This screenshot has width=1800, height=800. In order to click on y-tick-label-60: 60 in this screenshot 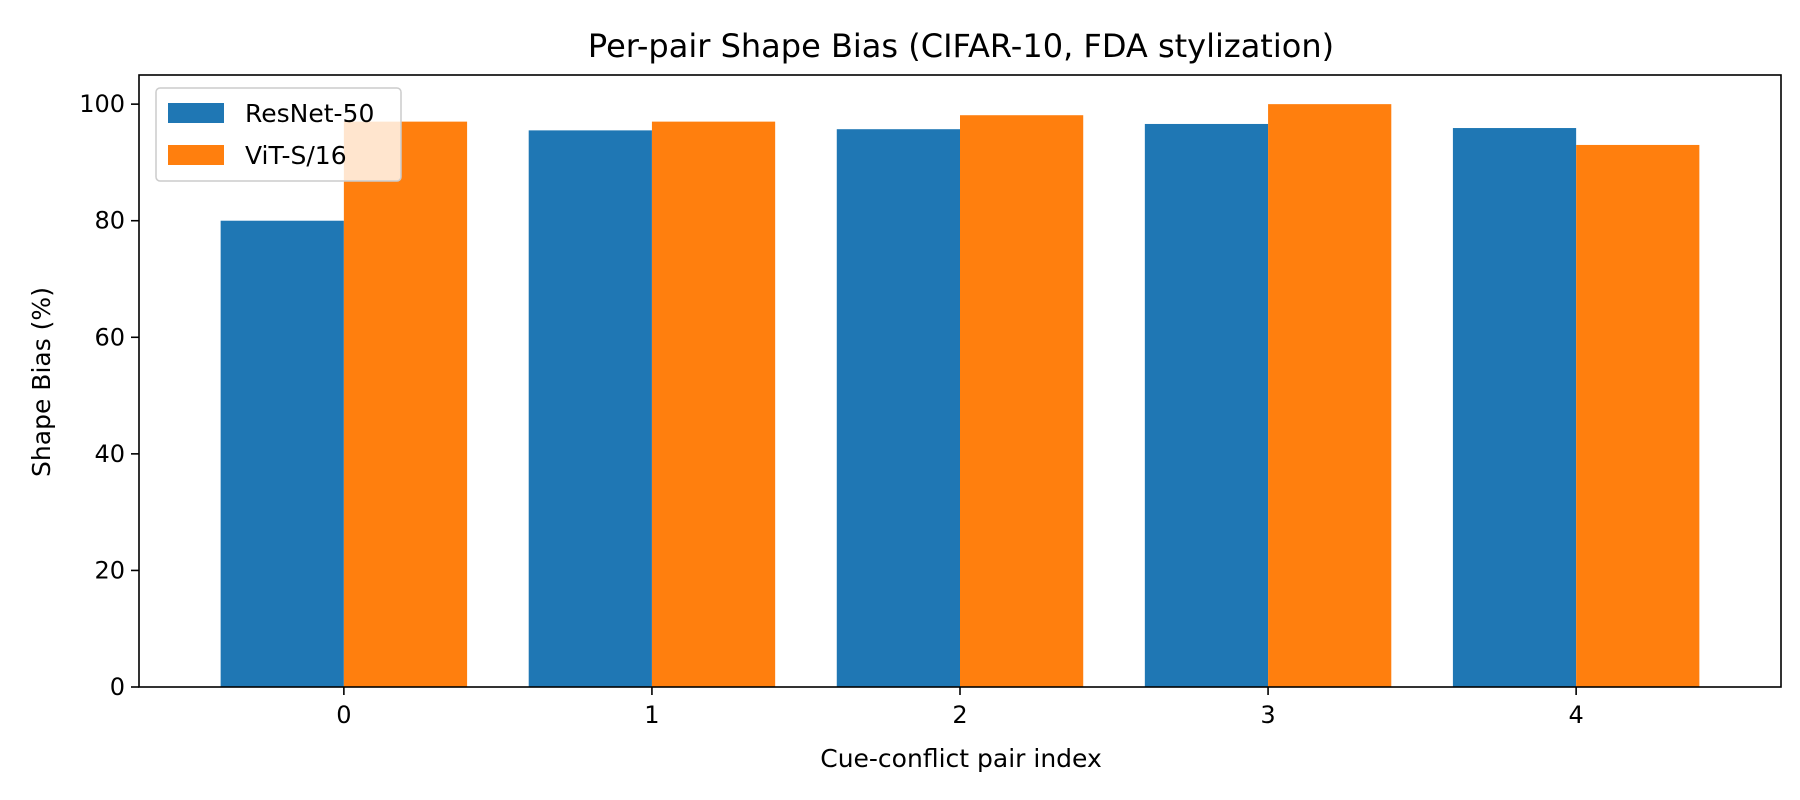, I will do `click(109, 337)`.